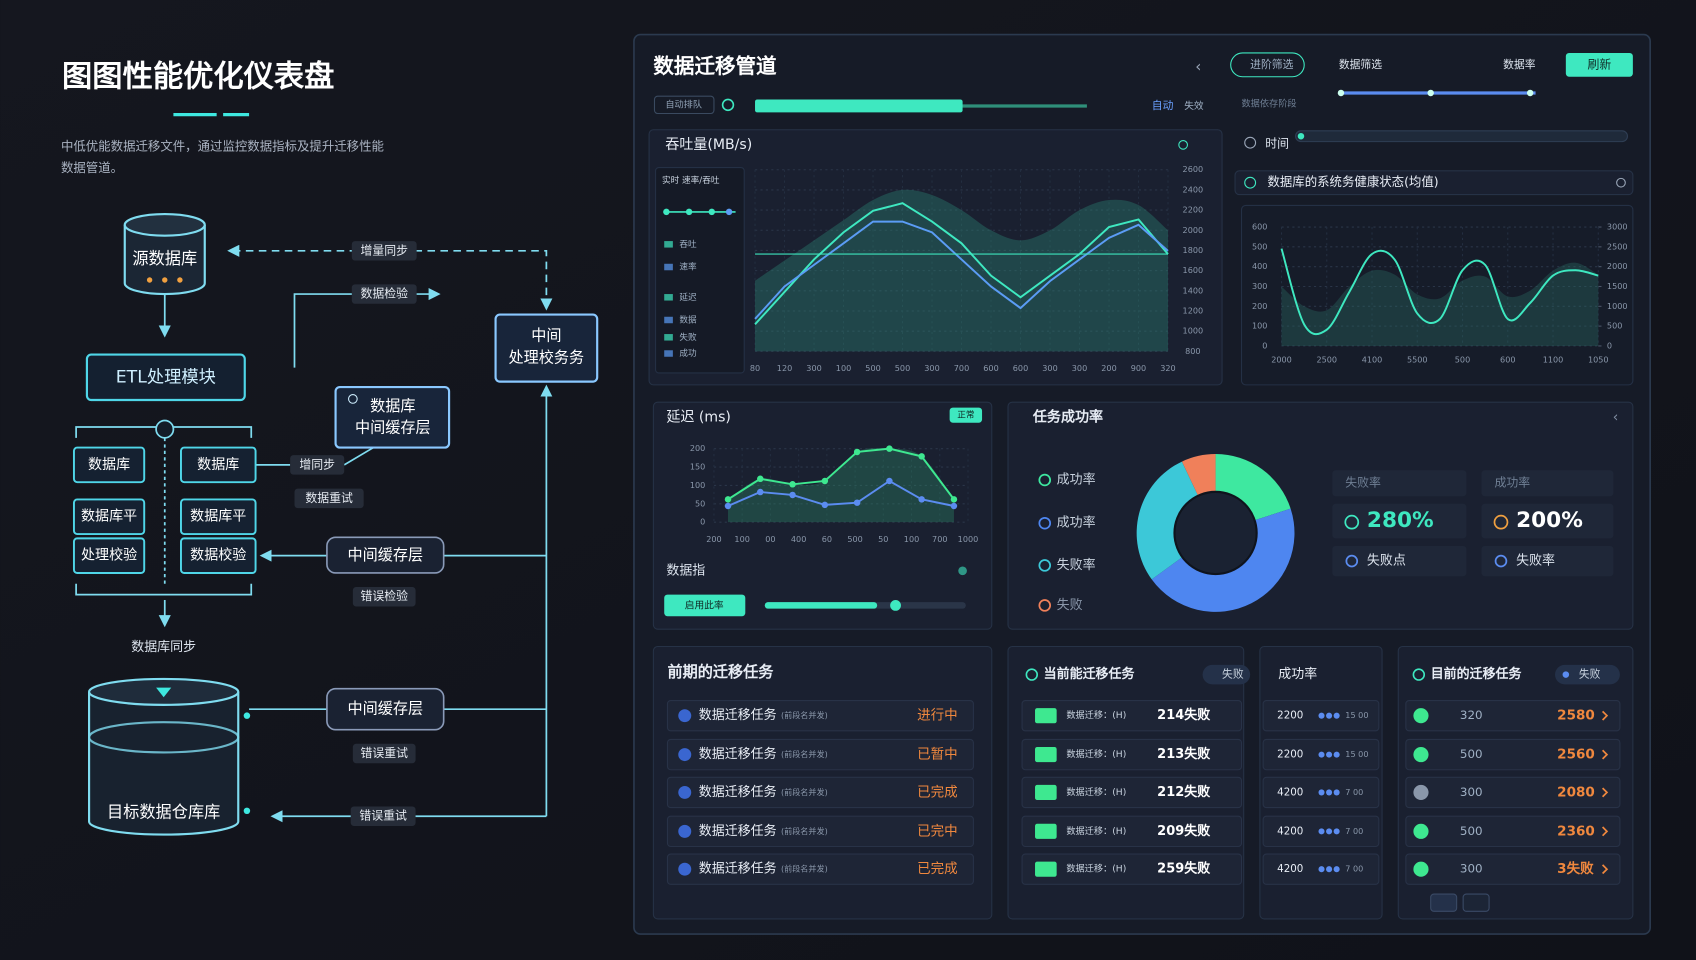 The width and height of the screenshot is (1696, 960). I want to click on toggle-label: 启用此率, so click(704, 604).